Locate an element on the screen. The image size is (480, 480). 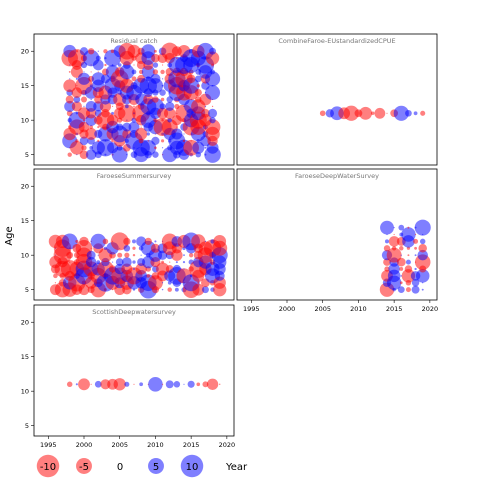
y-tick-label: 10 is located at coordinates (25, 255).